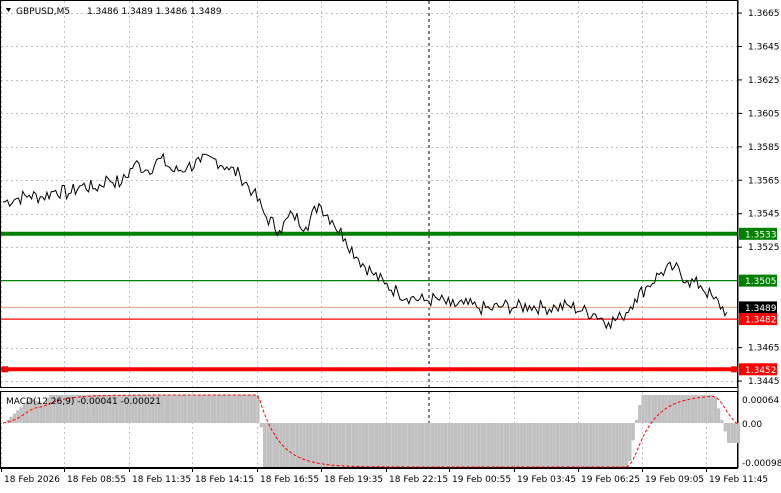 The width and height of the screenshot is (781, 493). I want to click on price-tick-label: 1.3585, so click(764, 148).